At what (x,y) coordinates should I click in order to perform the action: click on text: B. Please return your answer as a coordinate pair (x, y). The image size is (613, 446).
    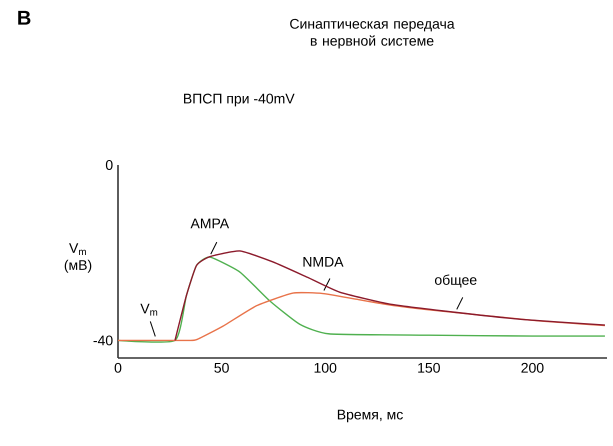
    Looking at the image, I should click on (24, 17).